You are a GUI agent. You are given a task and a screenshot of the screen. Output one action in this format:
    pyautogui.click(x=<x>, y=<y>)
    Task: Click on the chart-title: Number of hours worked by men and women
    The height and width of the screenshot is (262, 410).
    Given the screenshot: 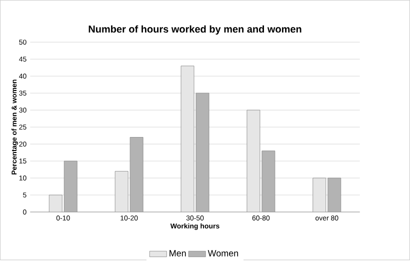 What is the action you would take?
    pyautogui.click(x=195, y=30)
    